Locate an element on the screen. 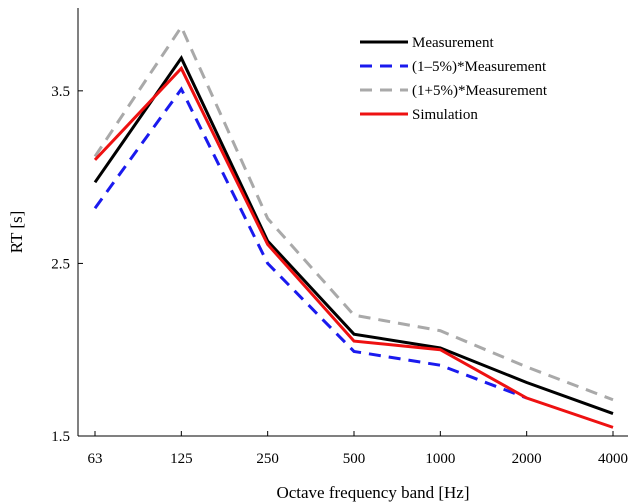 Image resolution: width=637 pixels, height=504 pixels. y-tick-label: 3.5 is located at coordinates (60, 92).